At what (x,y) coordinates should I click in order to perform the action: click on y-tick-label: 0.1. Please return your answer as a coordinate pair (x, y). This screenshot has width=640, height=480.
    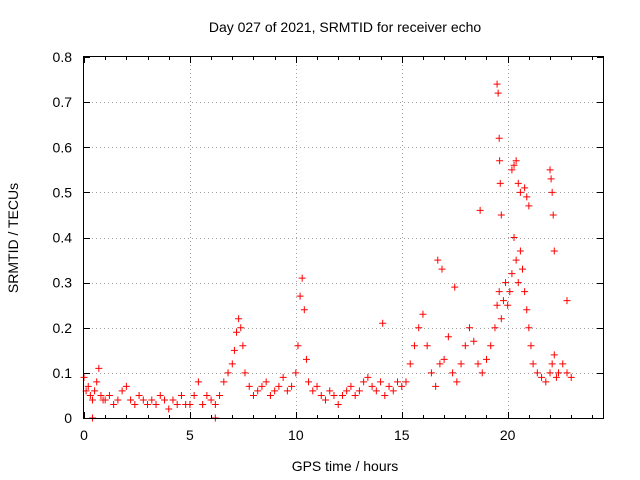
    Looking at the image, I should click on (63, 373).